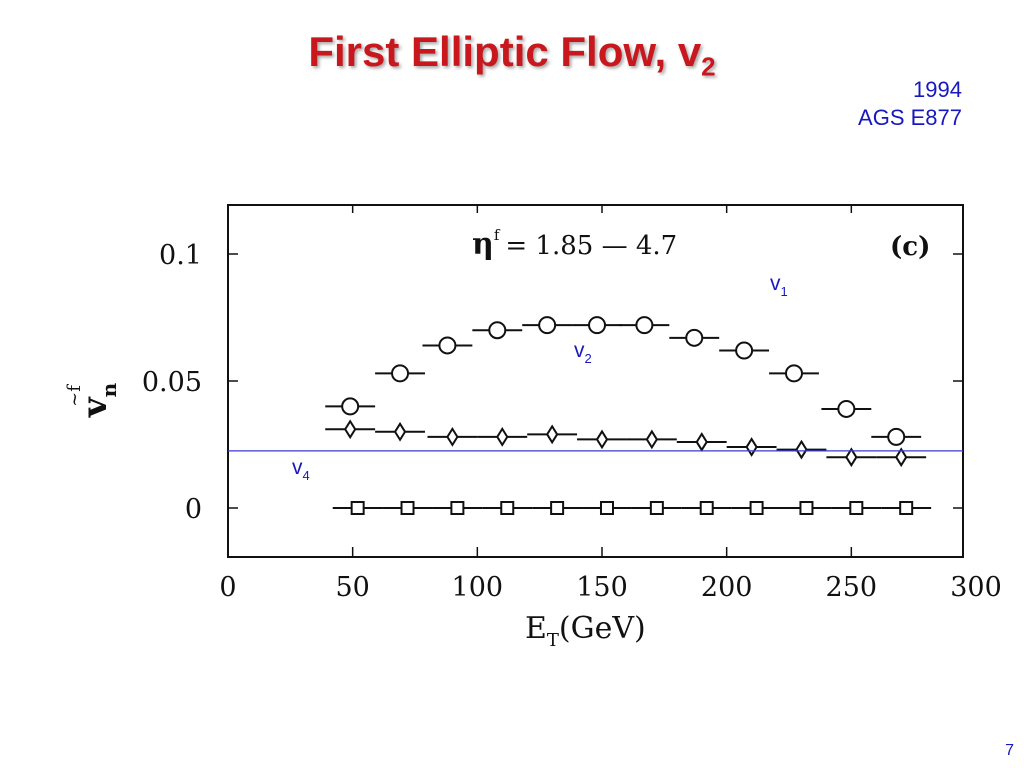 Image resolution: width=1024 pixels, height=768 pixels. I want to click on x-tick-label: 200, so click(727, 587).